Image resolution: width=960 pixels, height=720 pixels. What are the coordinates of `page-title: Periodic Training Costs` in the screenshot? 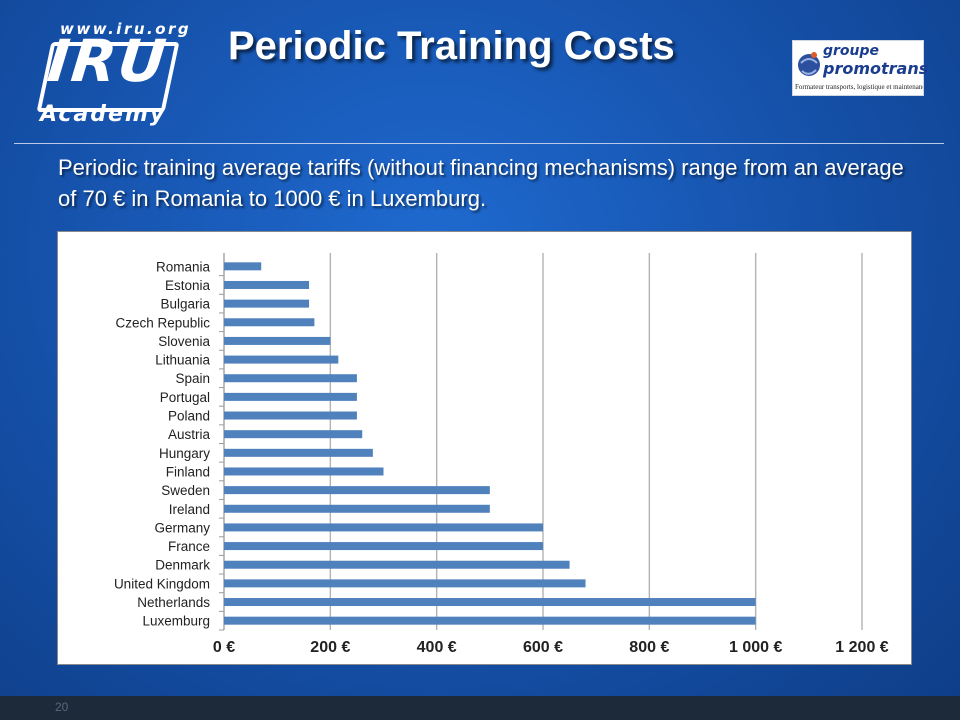 It's located at (451, 46).